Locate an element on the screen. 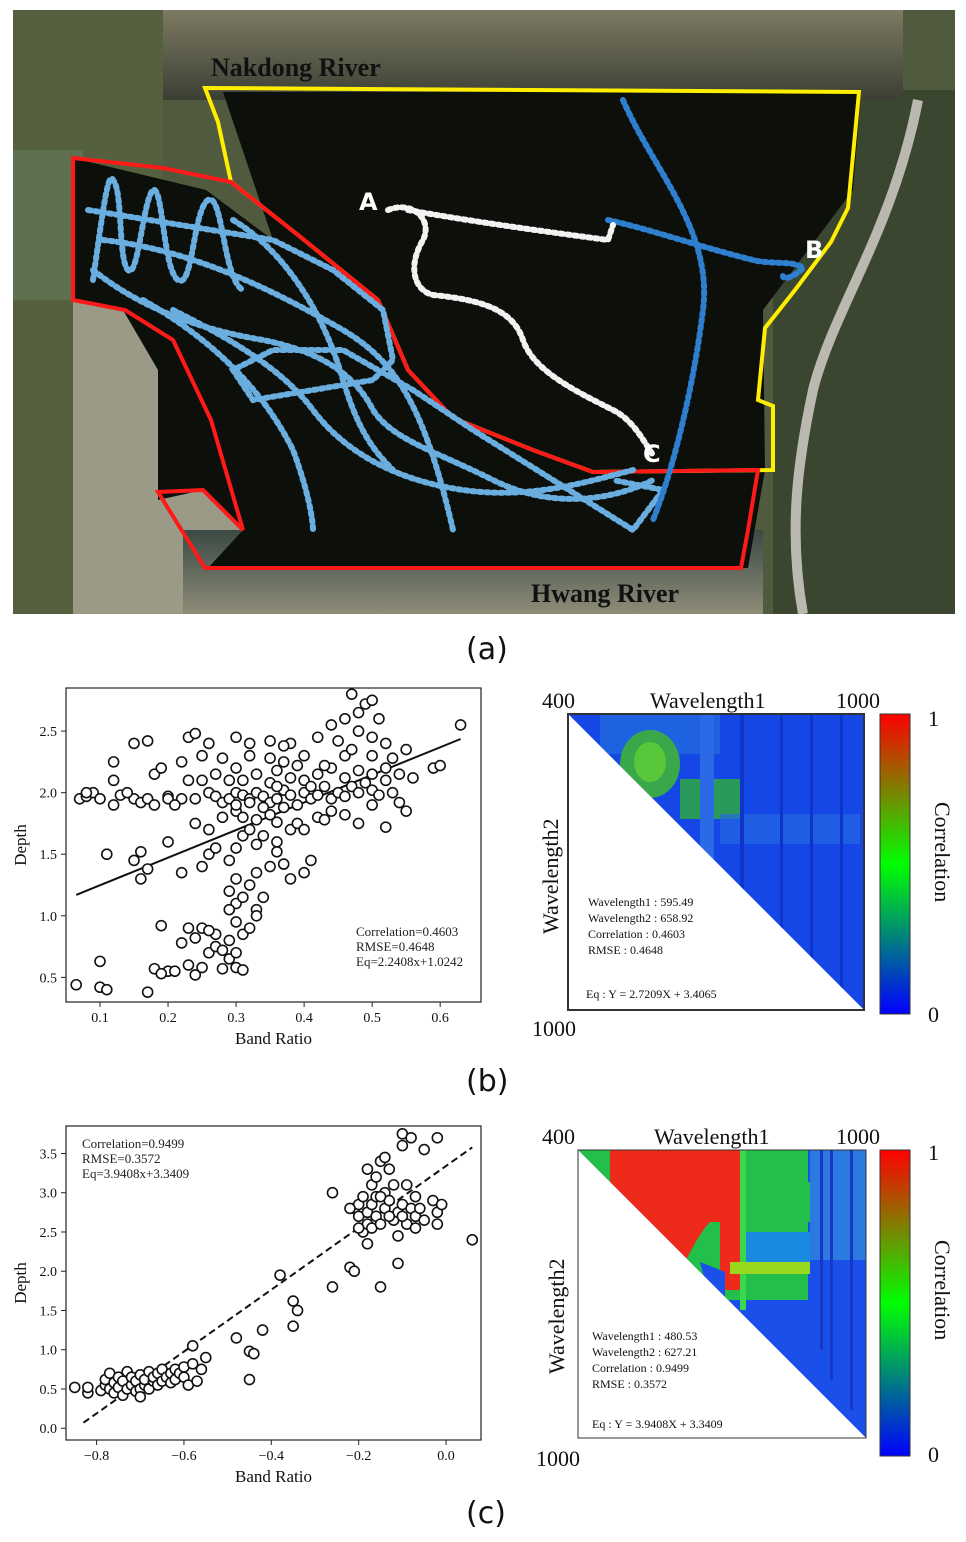  heatmap-b-info-4: RMSE : 0.4648 is located at coordinates (625, 950).